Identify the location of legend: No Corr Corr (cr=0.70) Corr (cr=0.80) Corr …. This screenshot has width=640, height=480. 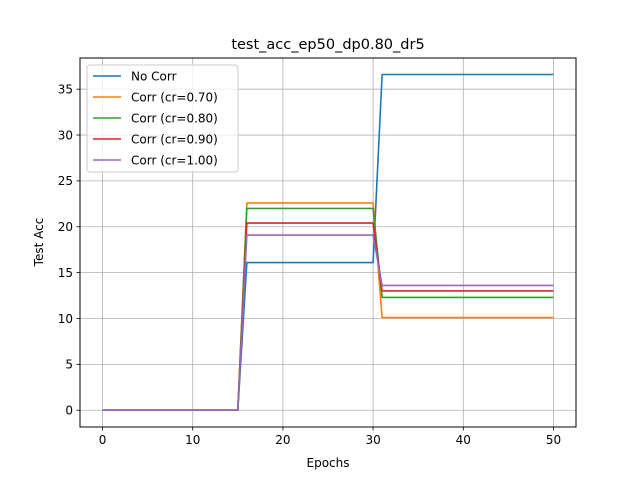
(162, 118).